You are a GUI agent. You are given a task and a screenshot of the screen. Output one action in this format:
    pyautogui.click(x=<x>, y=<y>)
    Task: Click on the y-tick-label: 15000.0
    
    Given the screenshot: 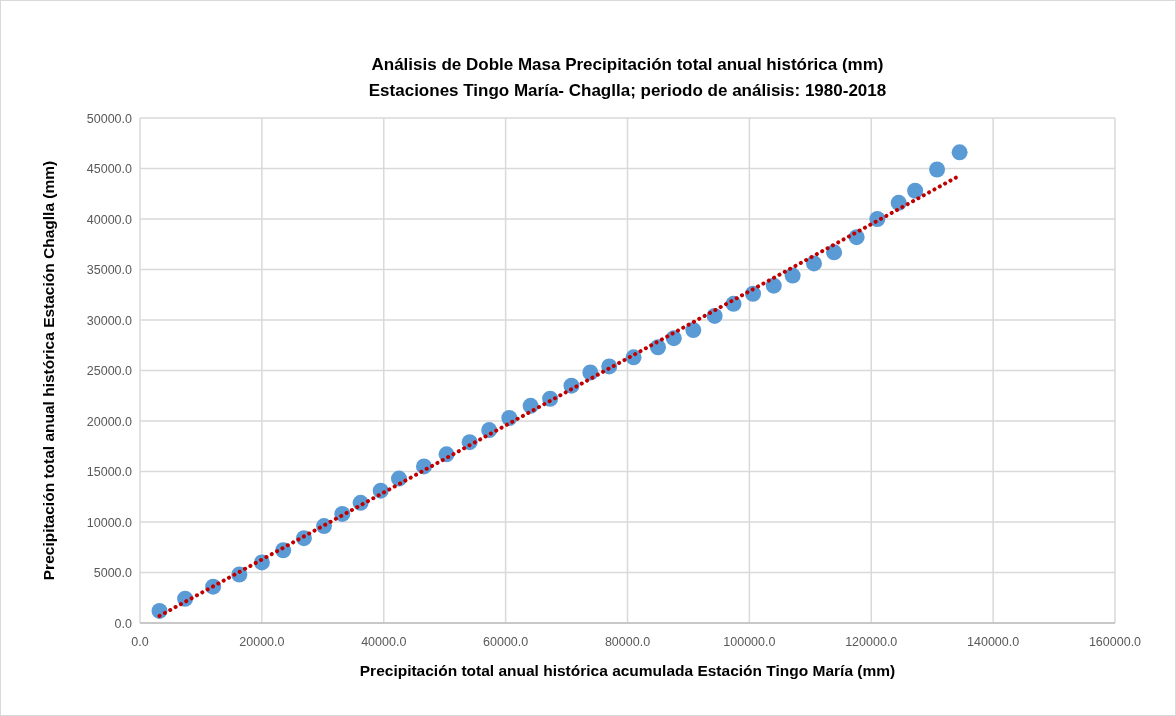 What is the action you would take?
    pyautogui.click(x=109, y=472)
    